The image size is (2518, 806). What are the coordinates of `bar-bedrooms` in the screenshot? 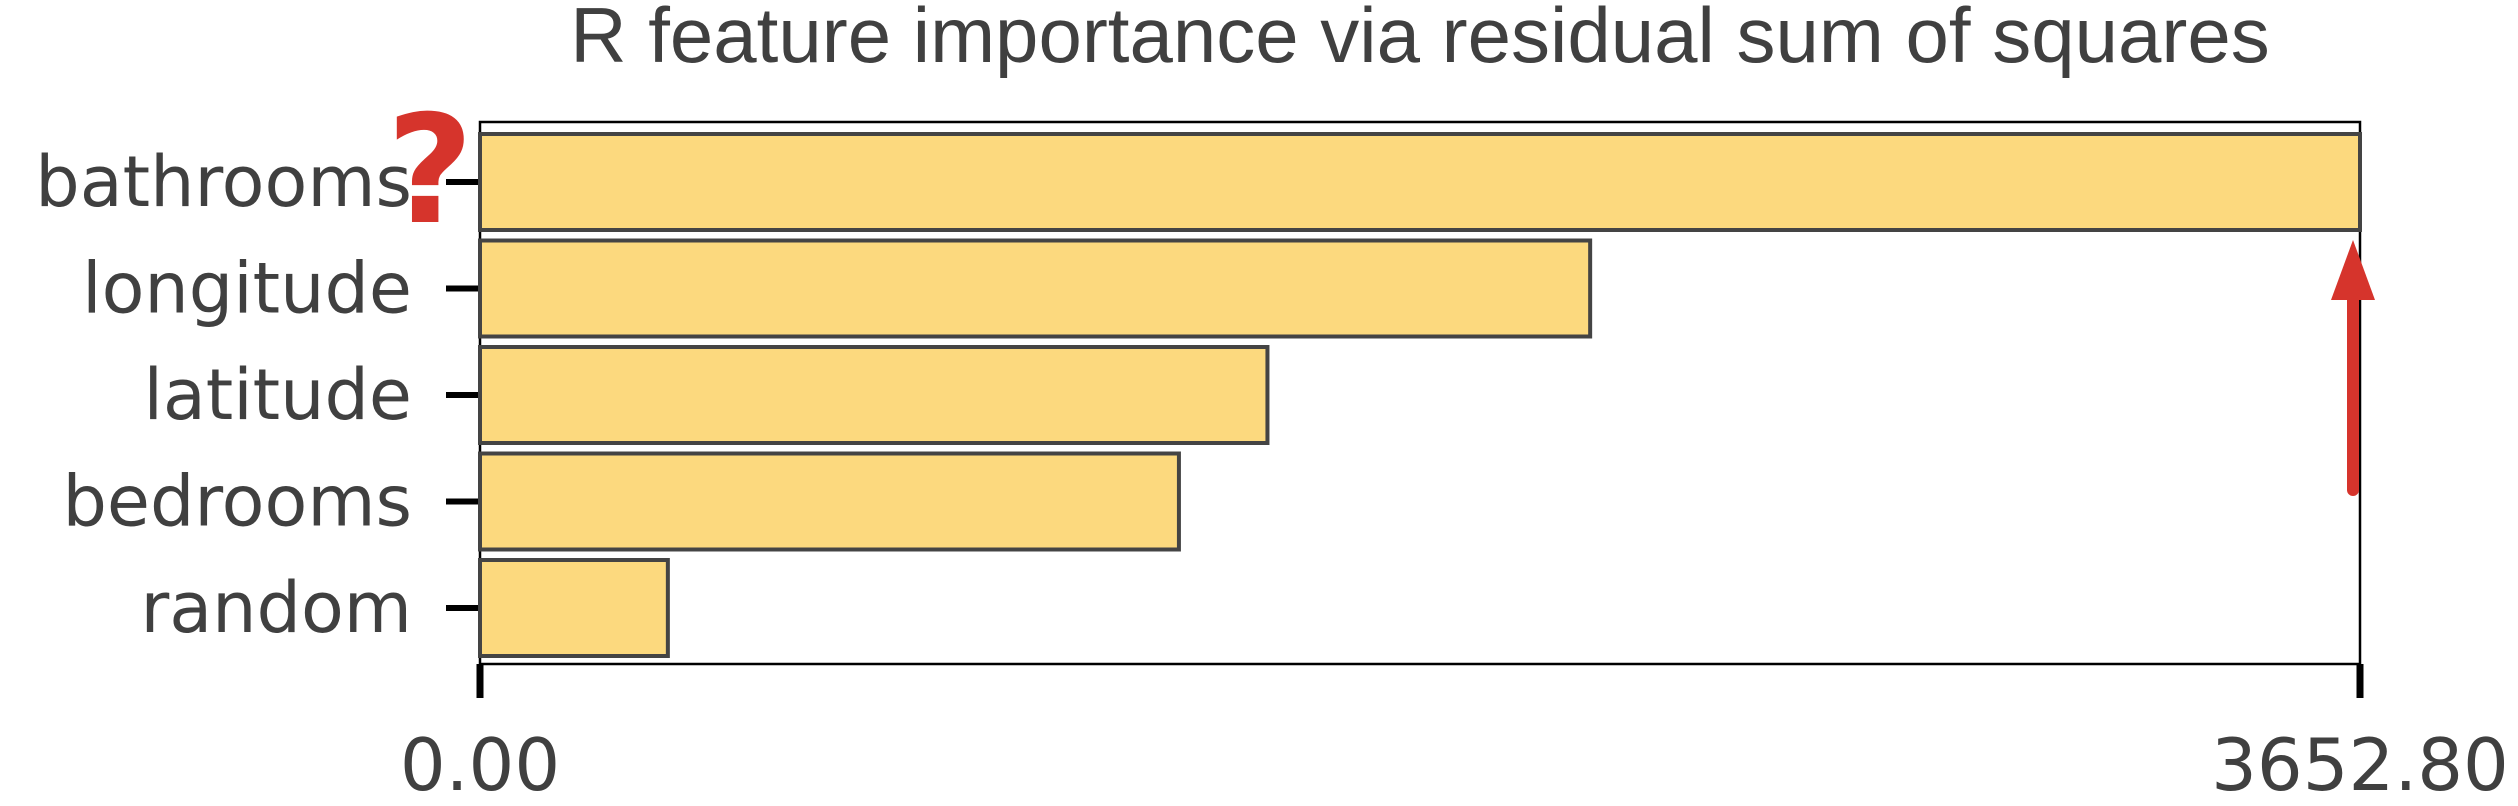 It's located at (829, 501).